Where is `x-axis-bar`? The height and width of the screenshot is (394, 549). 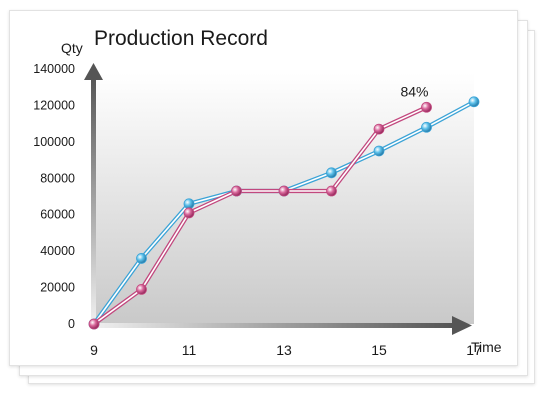
x-axis-bar is located at coordinates (273, 325).